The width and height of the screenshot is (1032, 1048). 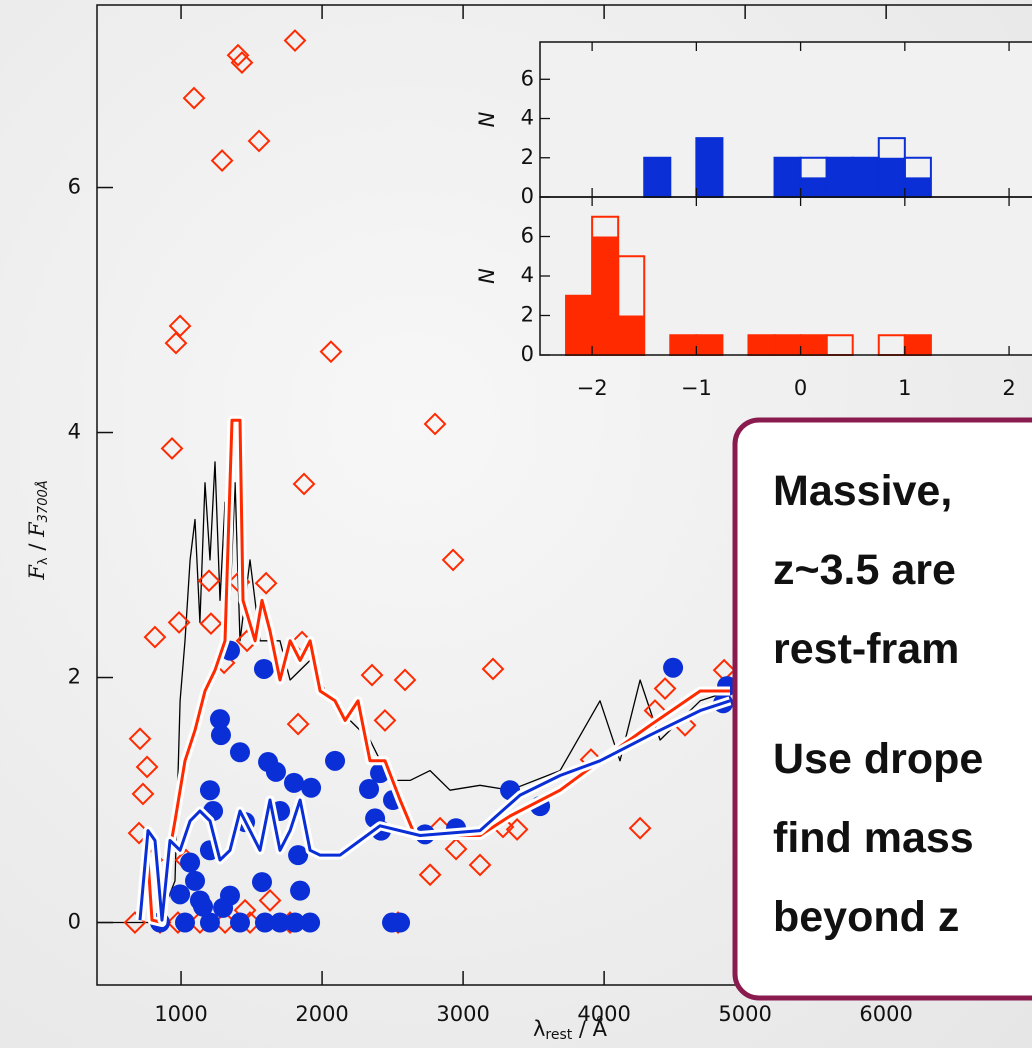 I want to click on x-tick-label: 1000, so click(x=180, y=1014).